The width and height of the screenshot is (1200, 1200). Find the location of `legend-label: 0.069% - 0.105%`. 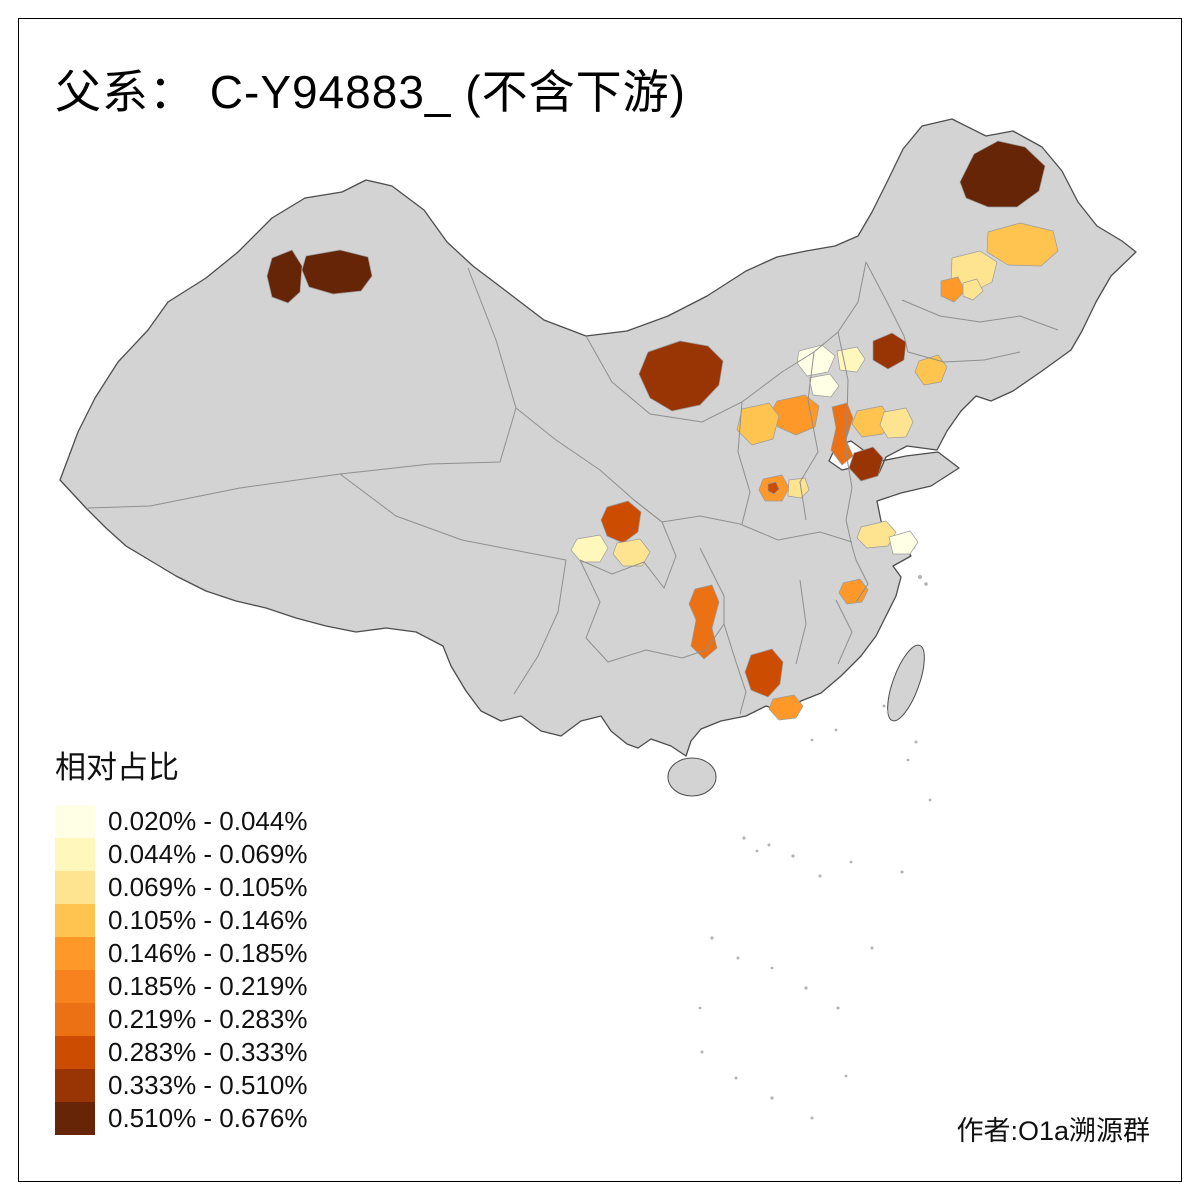

legend-label: 0.069% - 0.105% is located at coordinates (208, 887).